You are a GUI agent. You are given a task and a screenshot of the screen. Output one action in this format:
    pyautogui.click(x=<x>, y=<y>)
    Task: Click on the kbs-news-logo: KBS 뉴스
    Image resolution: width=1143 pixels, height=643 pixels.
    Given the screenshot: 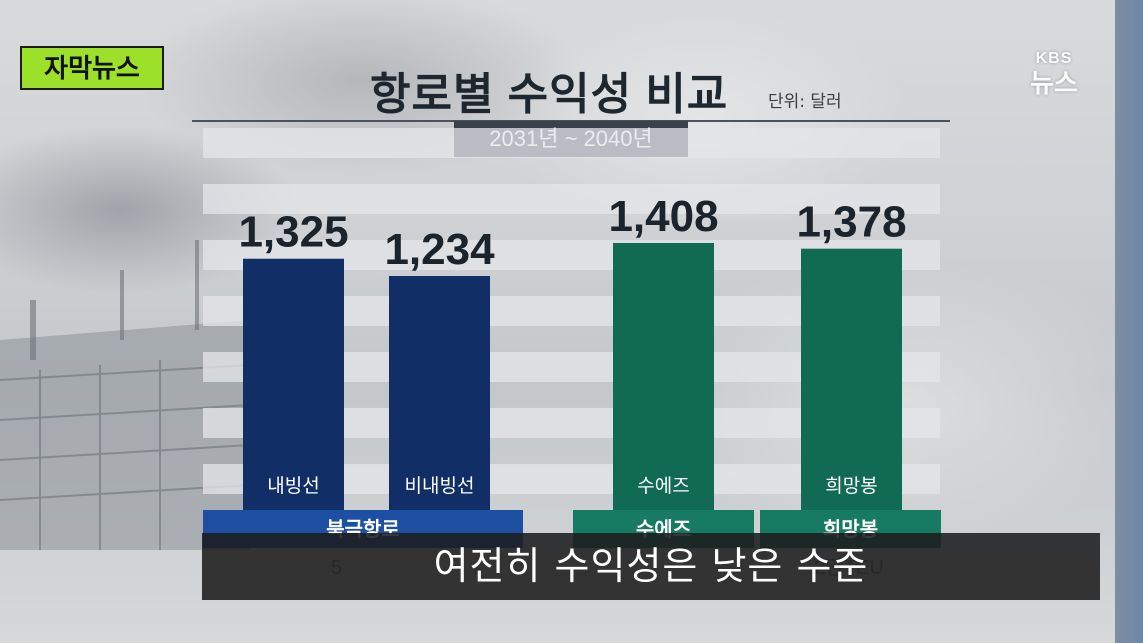 What is the action you would take?
    pyautogui.click(x=1054, y=80)
    